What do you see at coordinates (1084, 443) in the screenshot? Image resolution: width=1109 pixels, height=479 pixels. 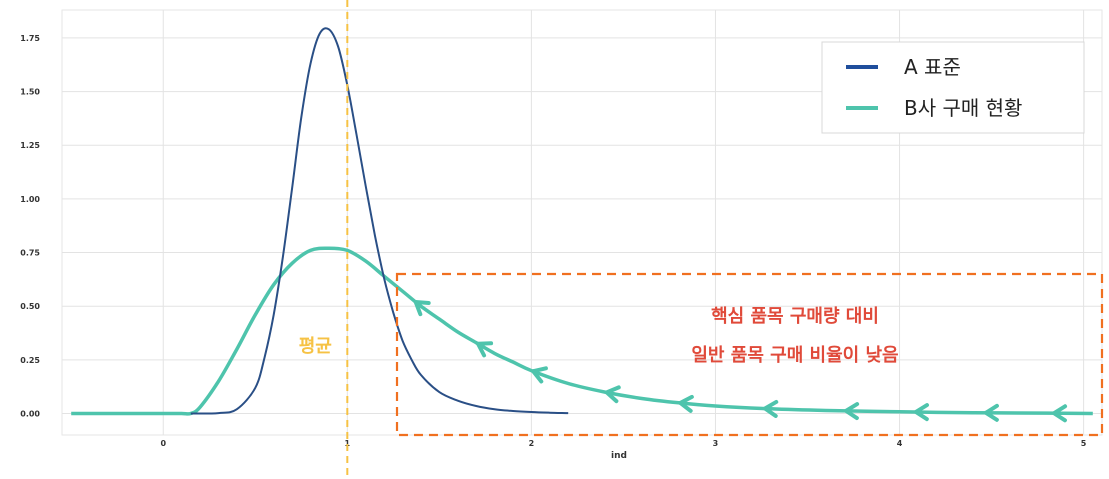 I see `x-tick-label: 5` at bounding box center [1084, 443].